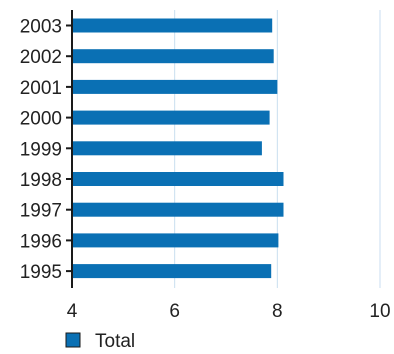 The image size is (394, 354). Describe the element at coordinates (72, 311) in the screenshot. I see `x-tick-label: 4` at that location.